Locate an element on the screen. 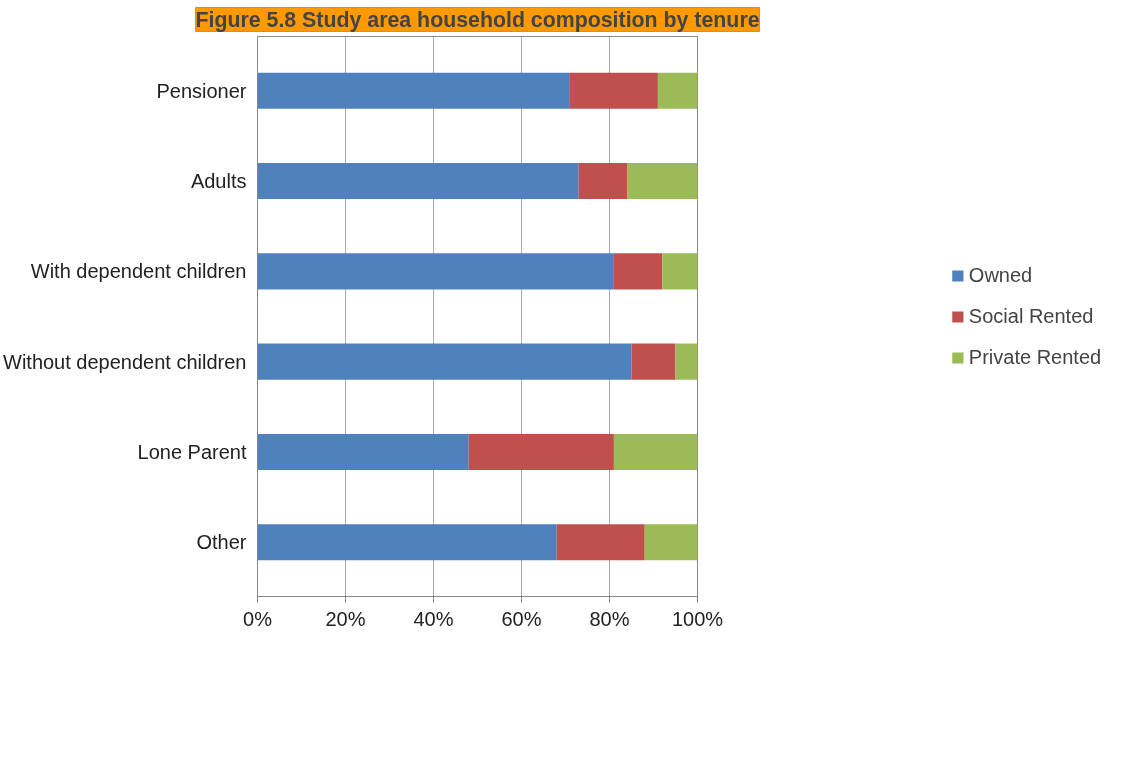 This screenshot has height=763, width=1126. x-tick-label: 0% is located at coordinates (258, 618).